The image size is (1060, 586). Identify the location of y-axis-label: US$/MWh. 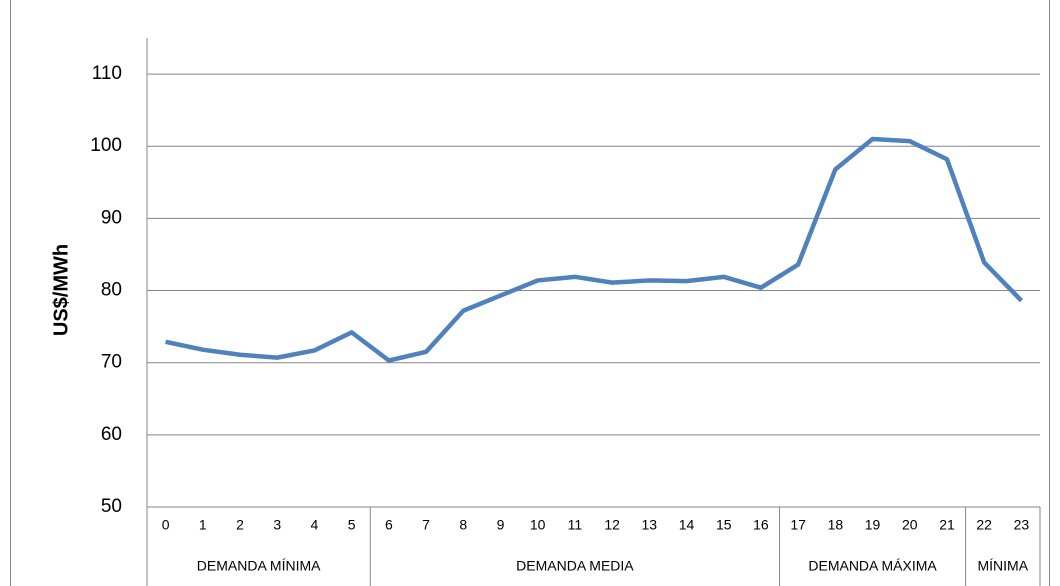
(61, 290).